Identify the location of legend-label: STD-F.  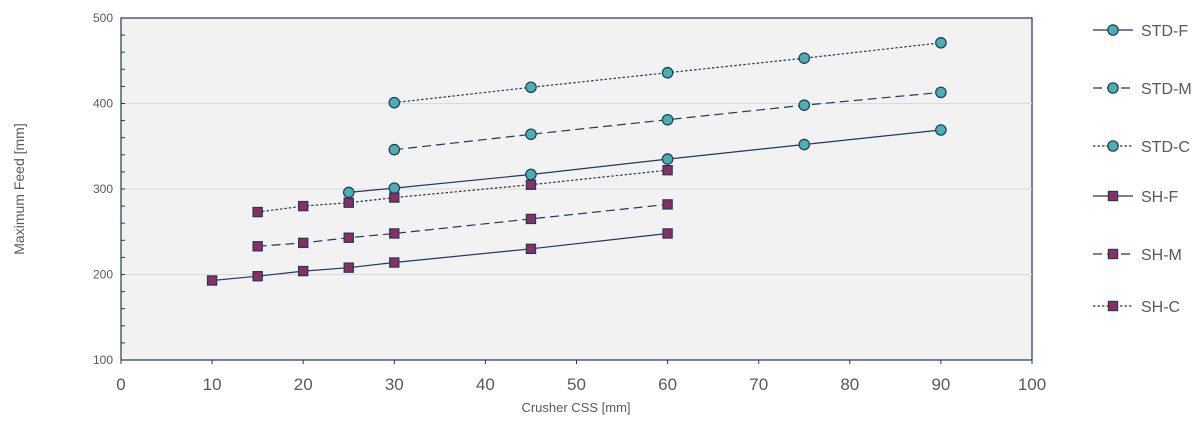
(1164, 31).